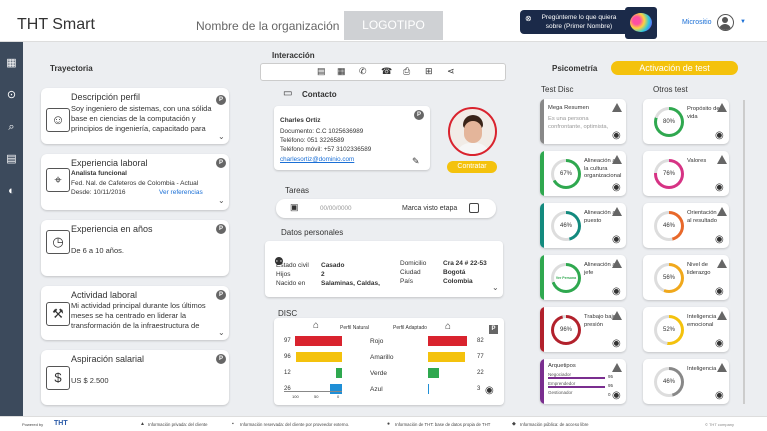 The image size is (767, 431). Describe the element at coordinates (56, 24) in the screenshot. I see `app-title: THT Smart` at that location.